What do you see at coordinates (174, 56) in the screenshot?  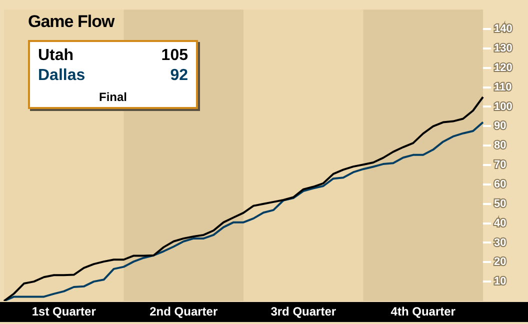 I see `annotation: 105` at bounding box center [174, 56].